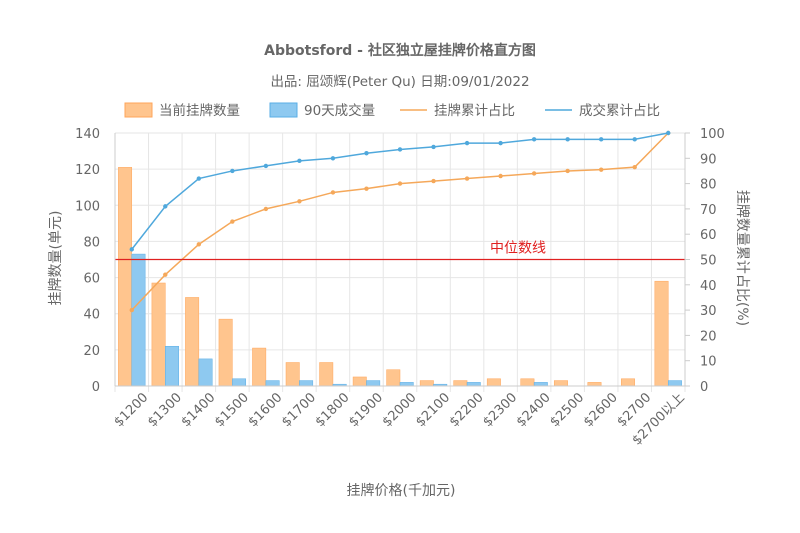  Describe the element at coordinates (91, 242) in the screenshot. I see `y-tick-label: 80` at that location.